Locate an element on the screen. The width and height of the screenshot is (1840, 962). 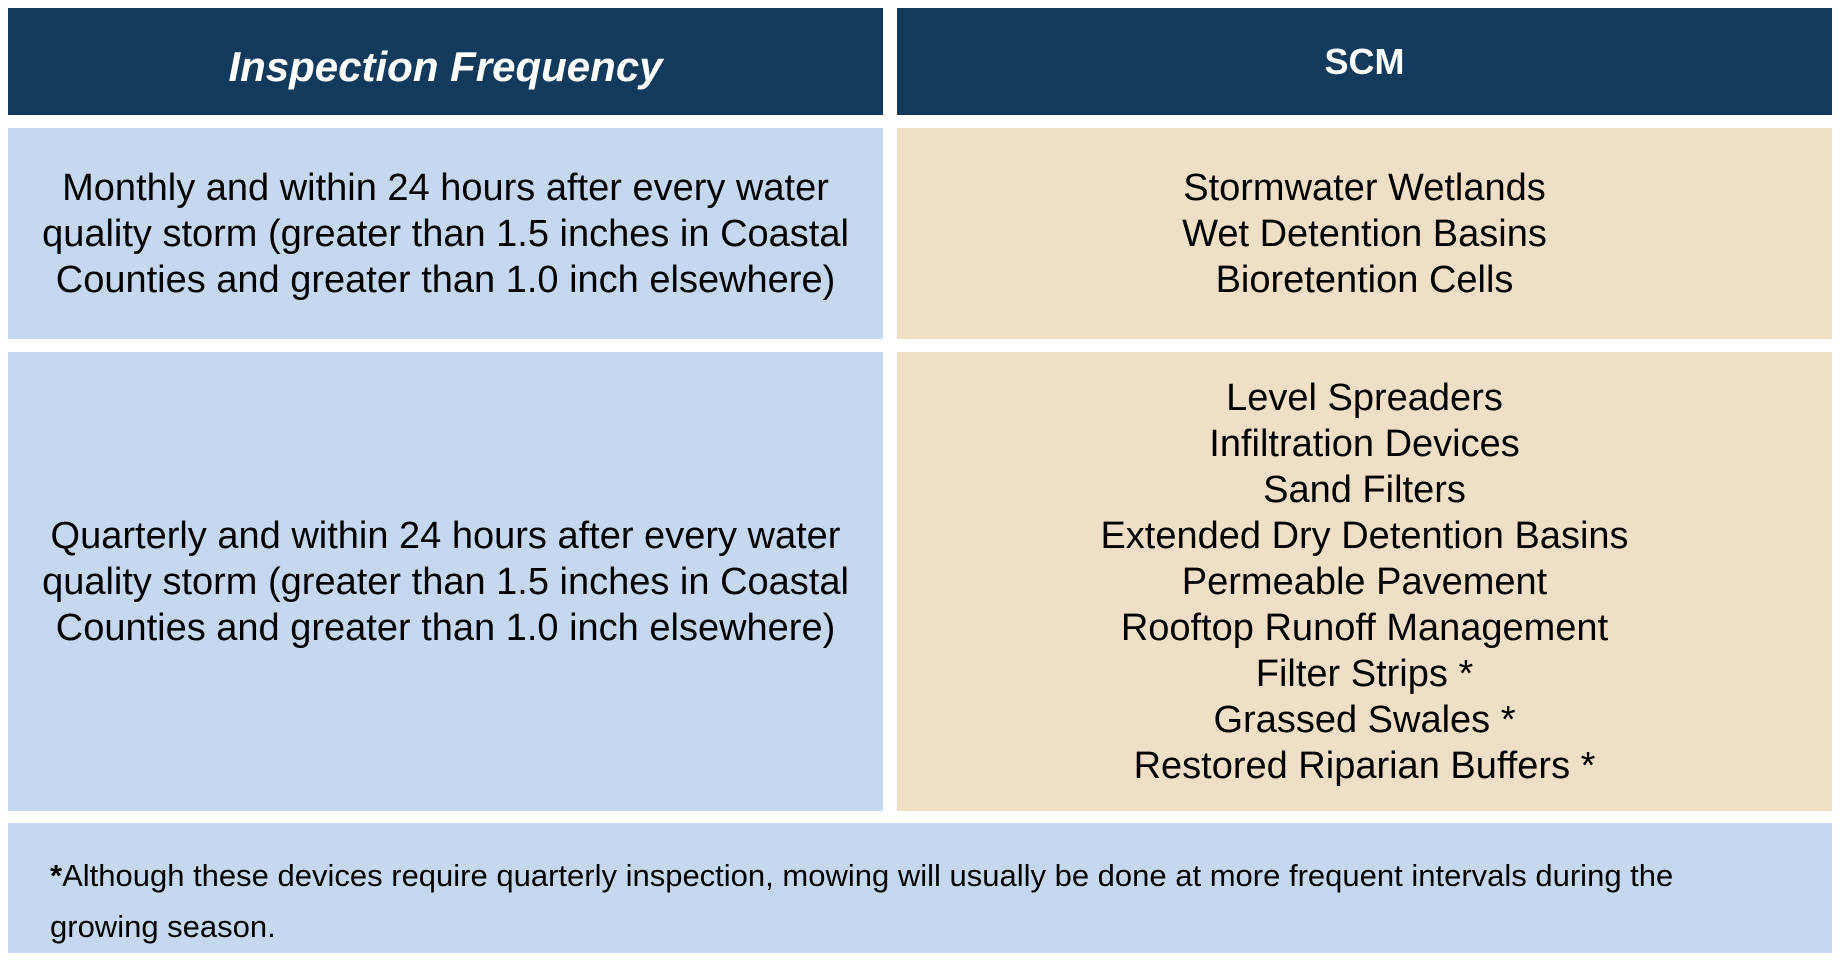
scm-item: Bioretention Cells is located at coordinates (1364, 279).